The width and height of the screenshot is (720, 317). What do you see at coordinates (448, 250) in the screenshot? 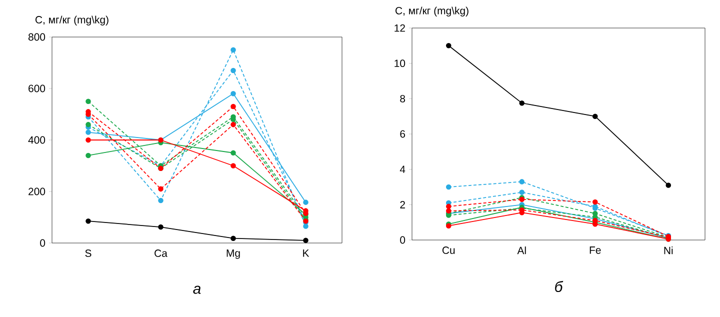
I see `x-tick-label: Cu` at bounding box center [448, 250].